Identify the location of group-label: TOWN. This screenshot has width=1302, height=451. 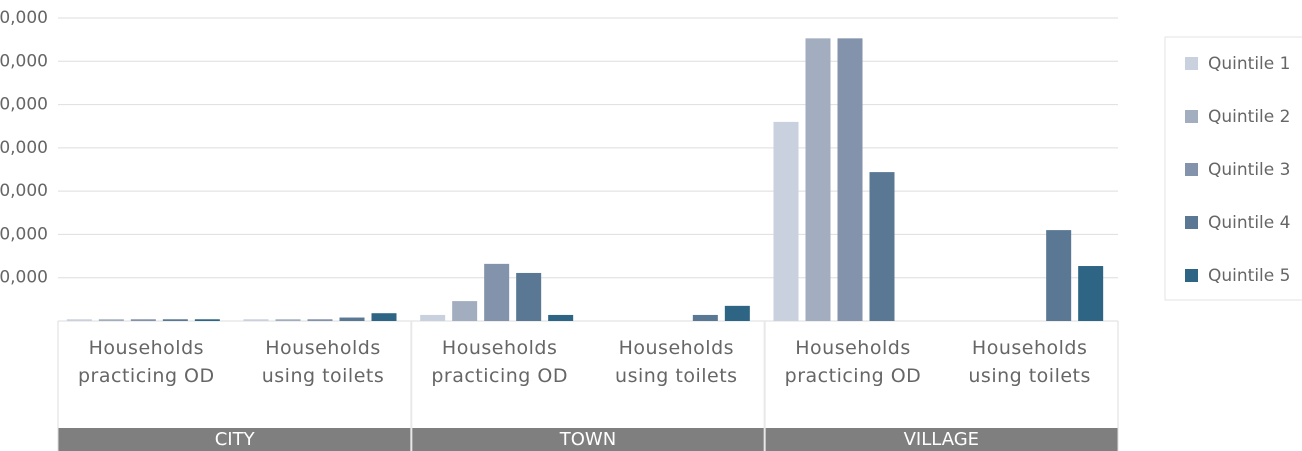
(588, 439).